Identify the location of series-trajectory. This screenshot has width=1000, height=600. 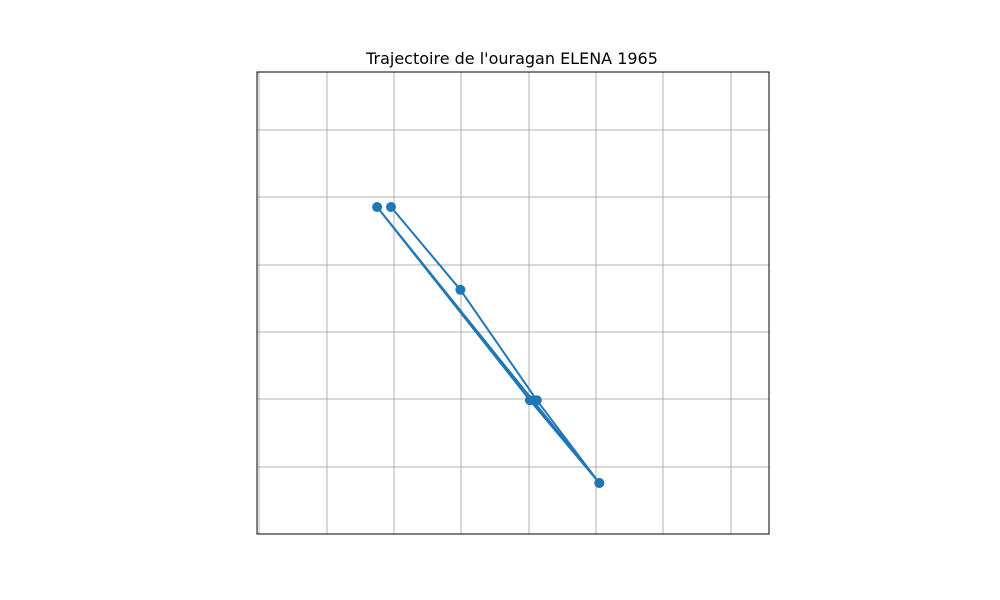
(488, 345).